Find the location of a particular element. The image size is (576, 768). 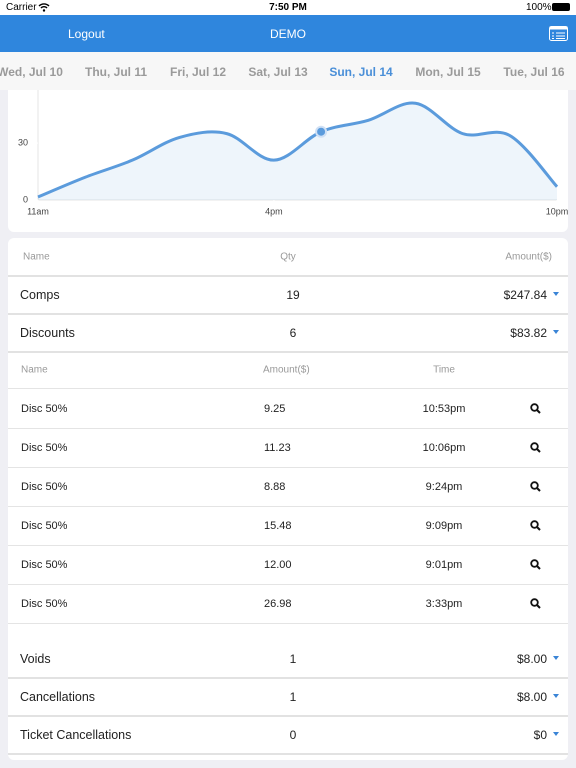

date-tab: Wed, Jul 10 is located at coordinates (31, 72).